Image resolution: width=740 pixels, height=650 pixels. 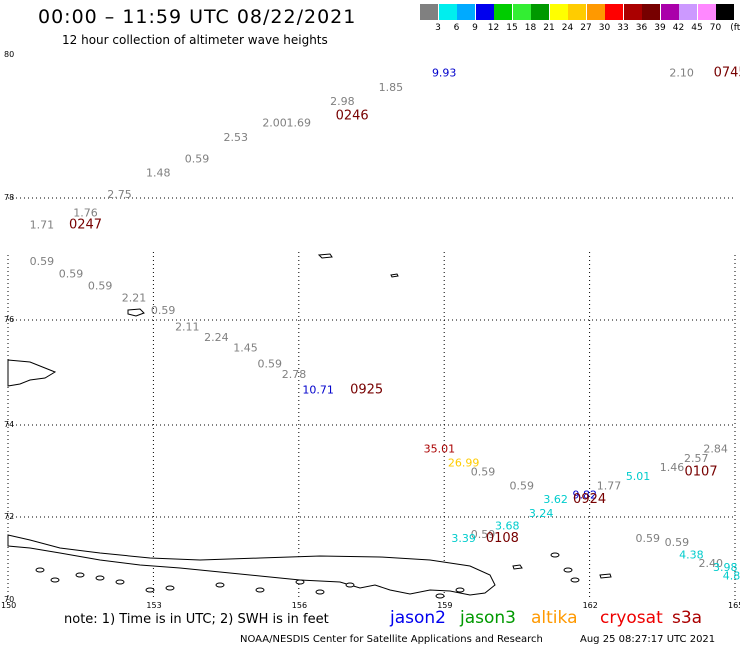 What do you see at coordinates (711, 563) in the screenshot?
I see `wave-height-label: 2.40` at bounding box center [711, 563].